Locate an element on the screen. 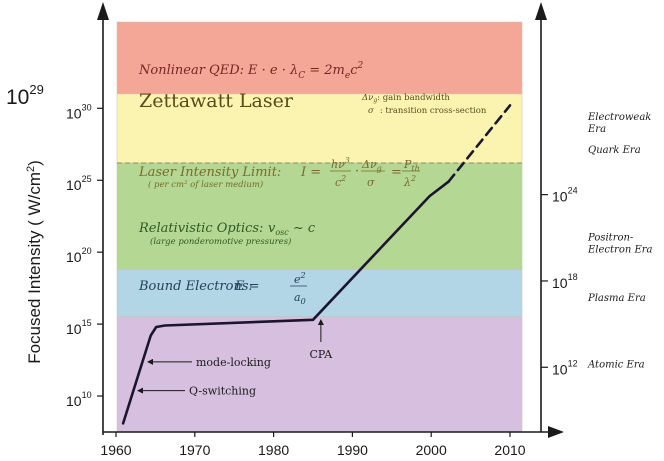  svg-text: vosc ~ c is located at coordinates (292, 229).